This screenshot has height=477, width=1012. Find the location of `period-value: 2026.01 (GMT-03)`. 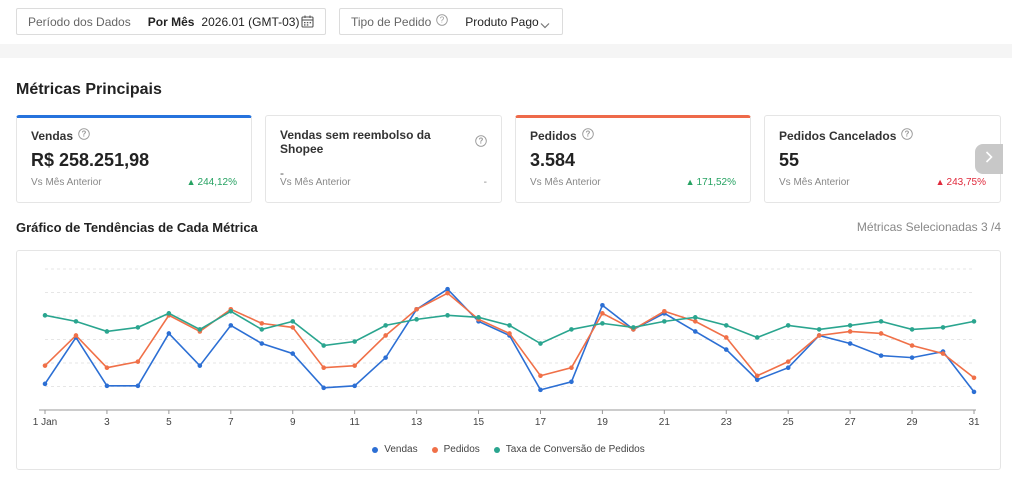

period-value: 2026.01 (GMT-03) is located at coordinates (250, 21).